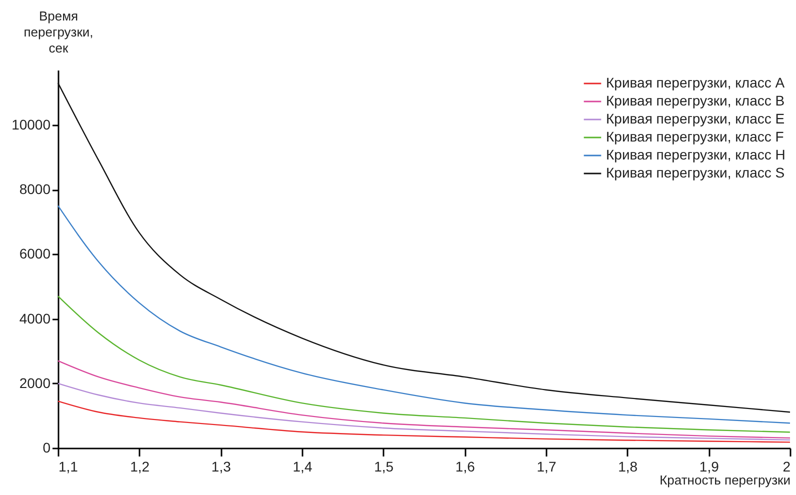 This screenshot has height=495, width=796. What do you see at coordinates (140, 466) in the screenshot?
I see `x-tick-label: 1,2` at bounding box center [140, 466].